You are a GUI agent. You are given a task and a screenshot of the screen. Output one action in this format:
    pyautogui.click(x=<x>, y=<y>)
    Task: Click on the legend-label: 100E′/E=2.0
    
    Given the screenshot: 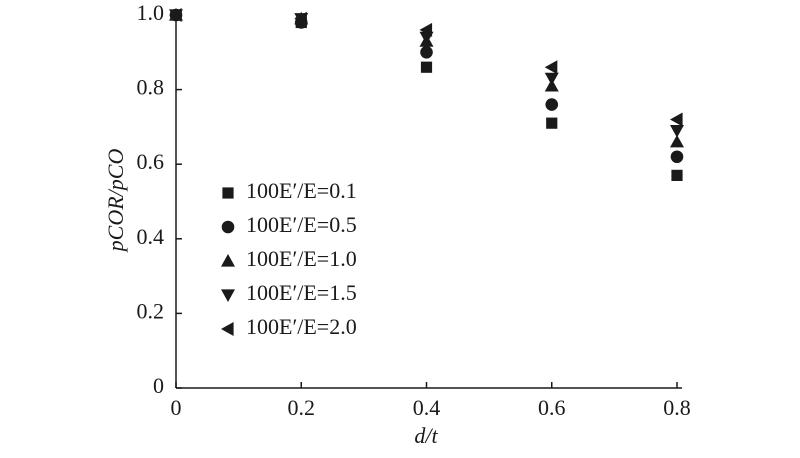 What is the action you would take?
    pyautogui.click(x=301, y=326)
    